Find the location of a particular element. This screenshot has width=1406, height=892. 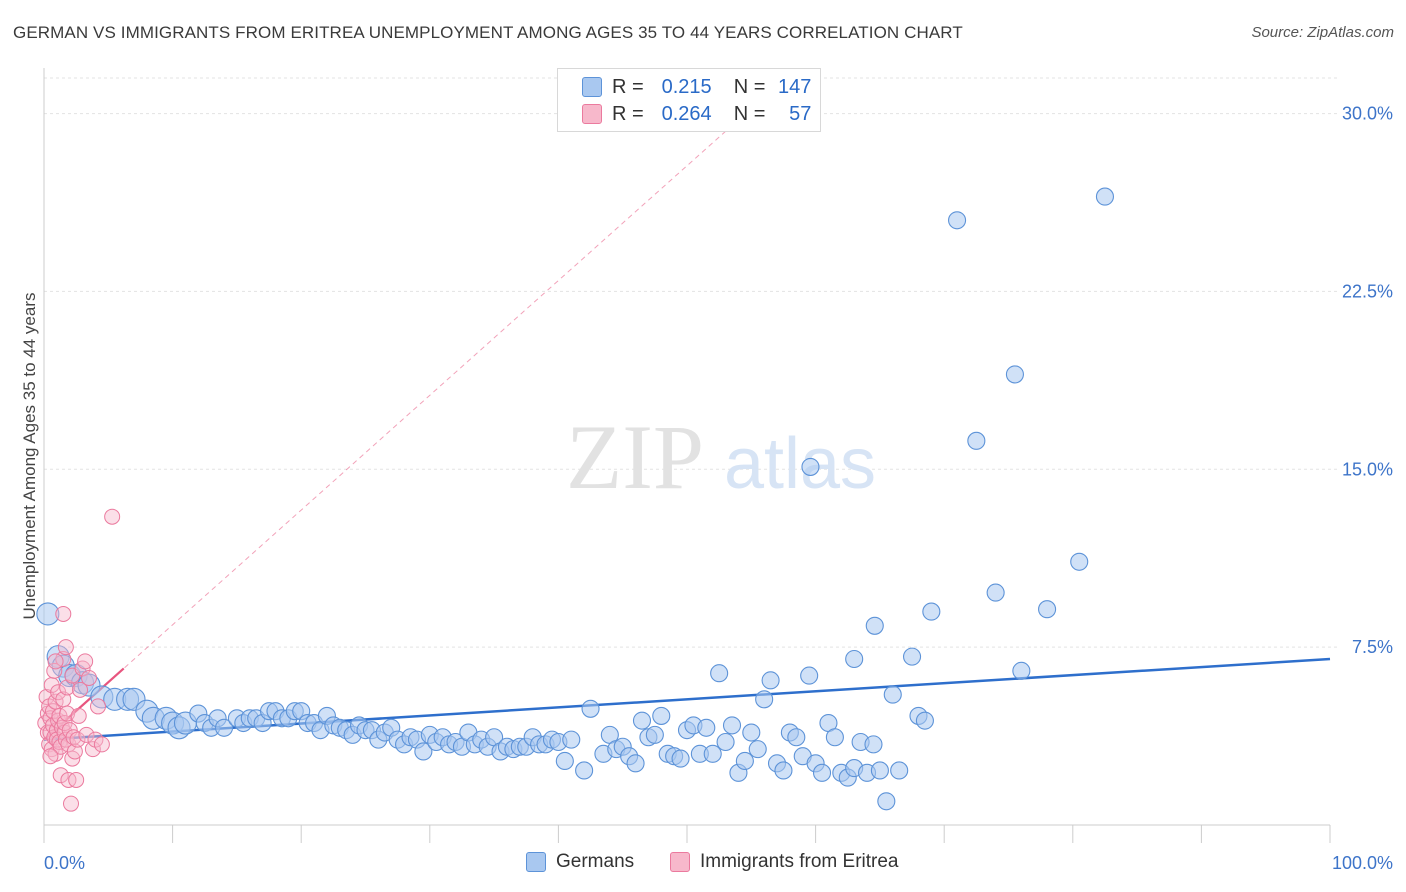

source-label: Source: ZipAtlas.com is located at coordinates (1322, 32).